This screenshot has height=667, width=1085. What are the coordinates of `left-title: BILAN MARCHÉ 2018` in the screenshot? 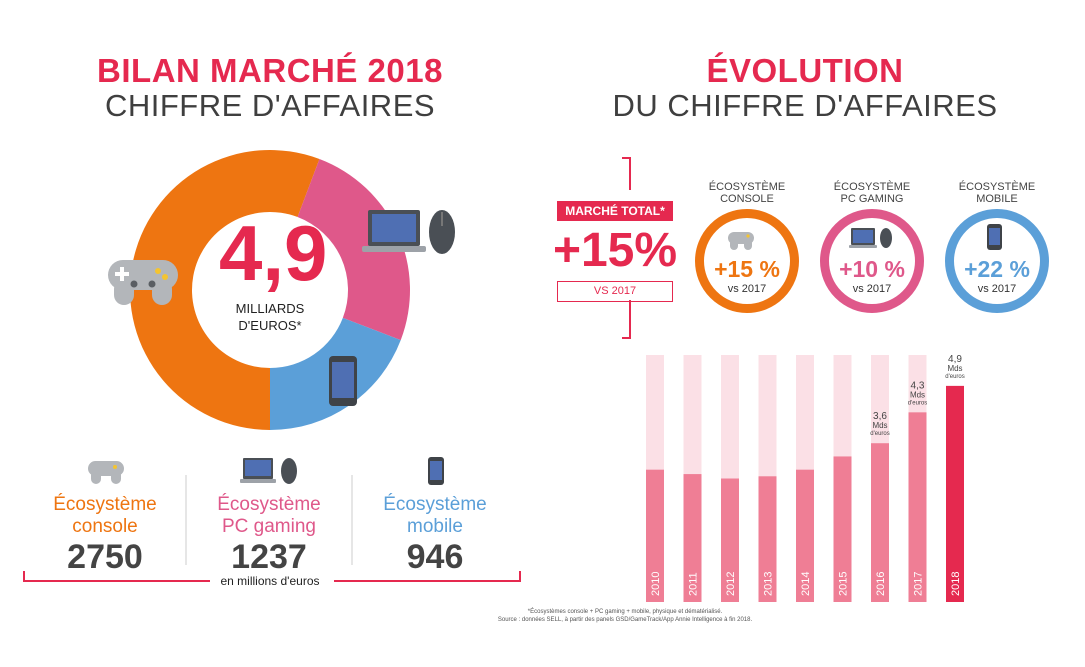 It's located at (270, 70).